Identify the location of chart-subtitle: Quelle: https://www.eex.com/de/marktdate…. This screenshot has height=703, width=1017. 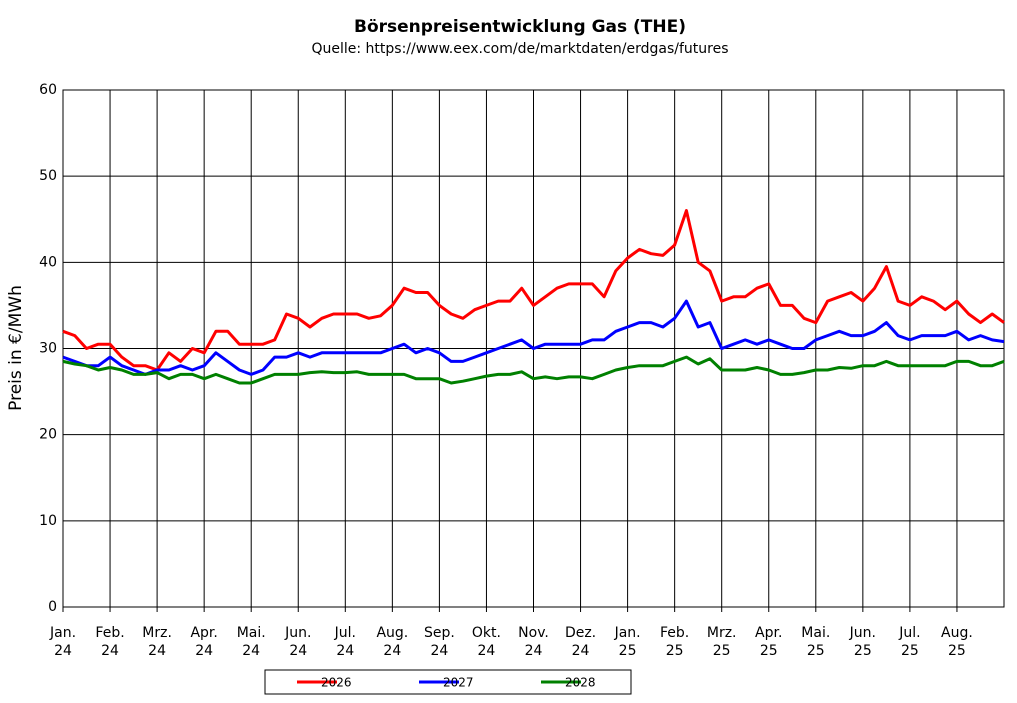
(519, 49).